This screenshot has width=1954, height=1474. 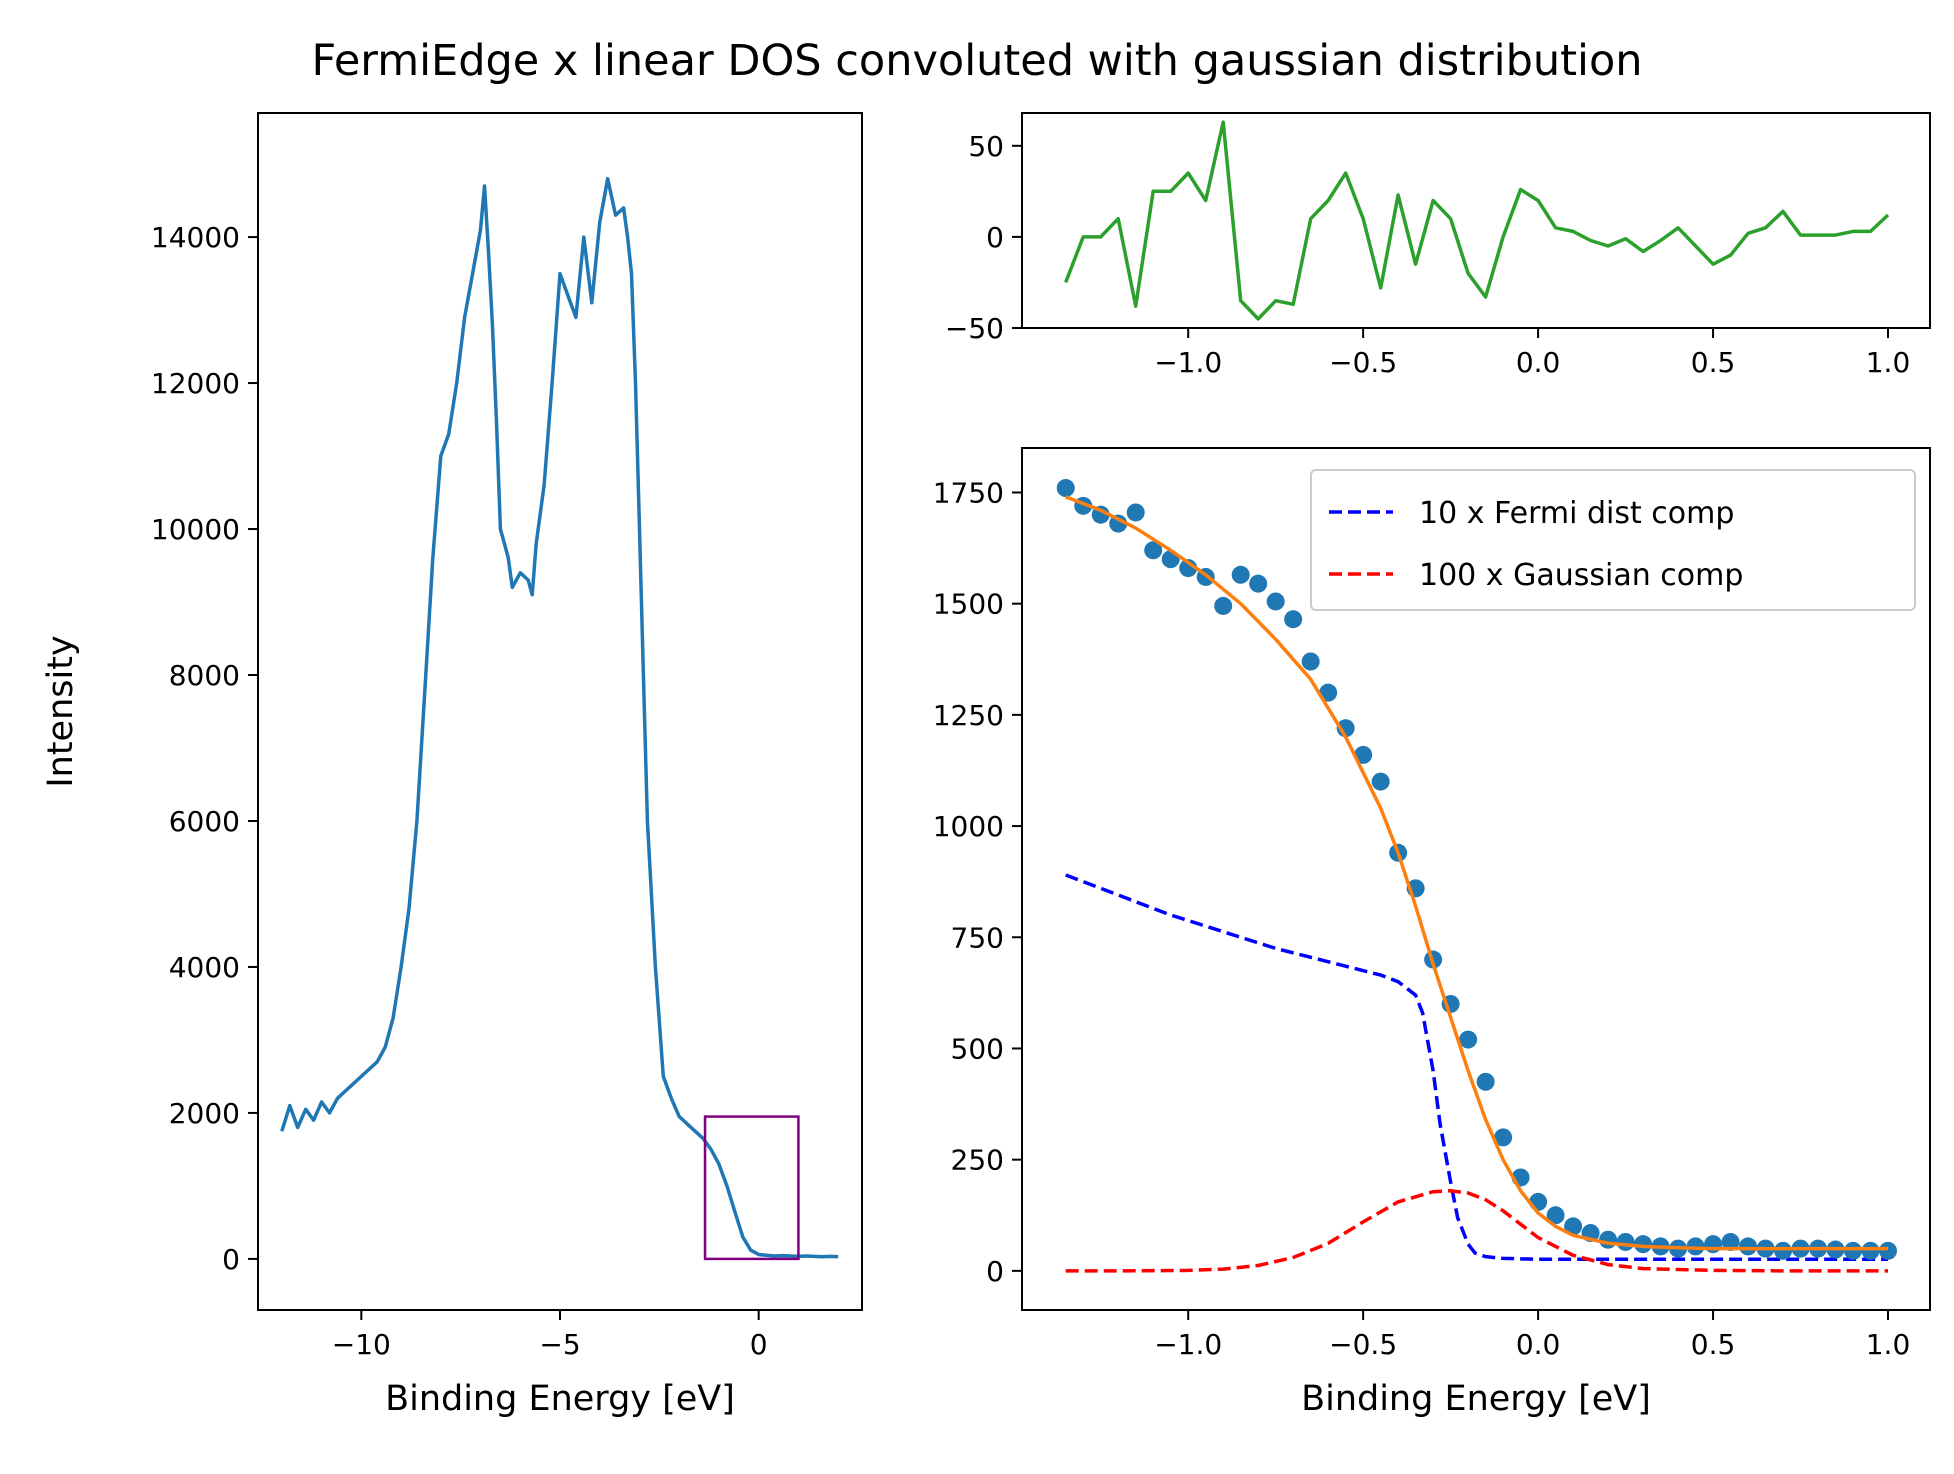 I want to click on overview-ytick-label: 0, so click(x=231, y=1259).